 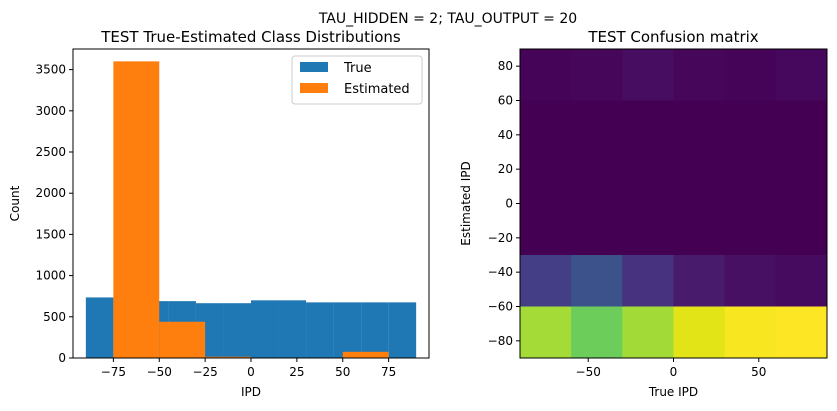 I want to click on matrix-y-tick-label: −60, so click(x=500, y=307).